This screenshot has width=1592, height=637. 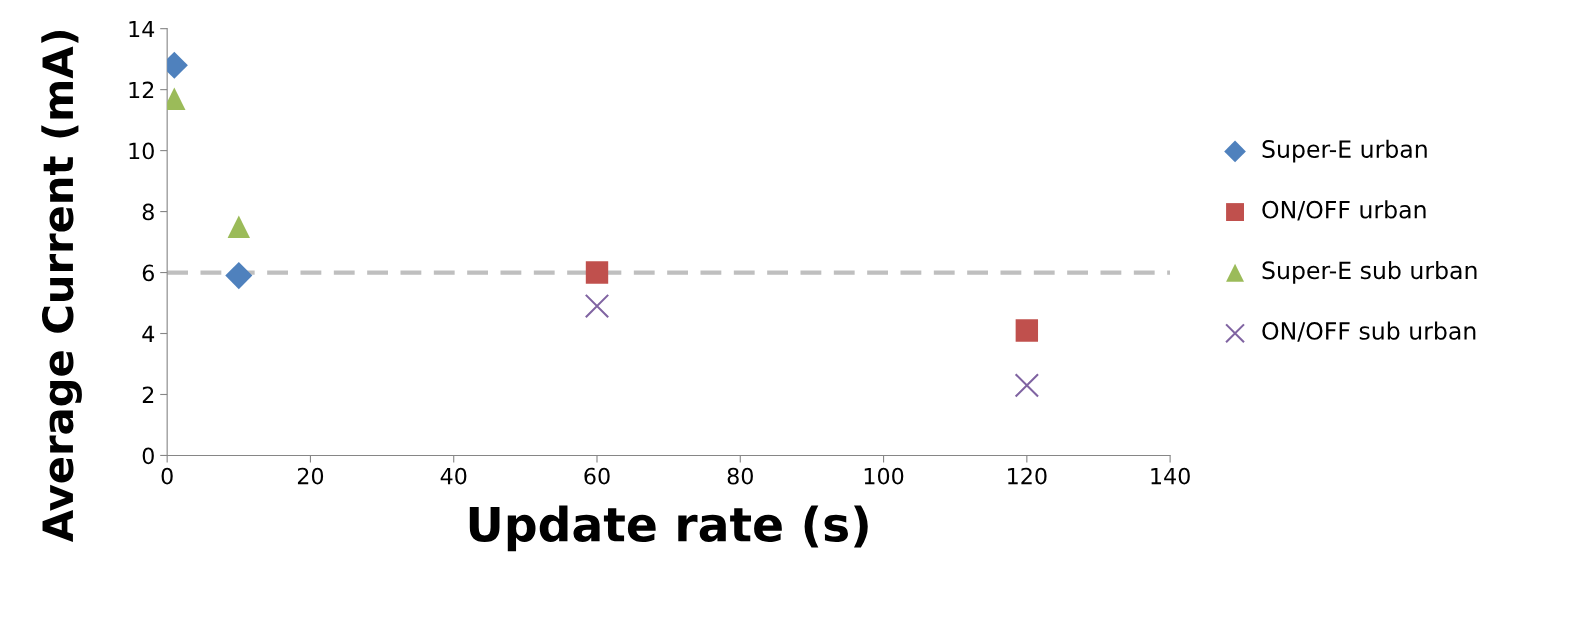 I want to click on x-tick-label: 120, so click(x=1027, y=476).